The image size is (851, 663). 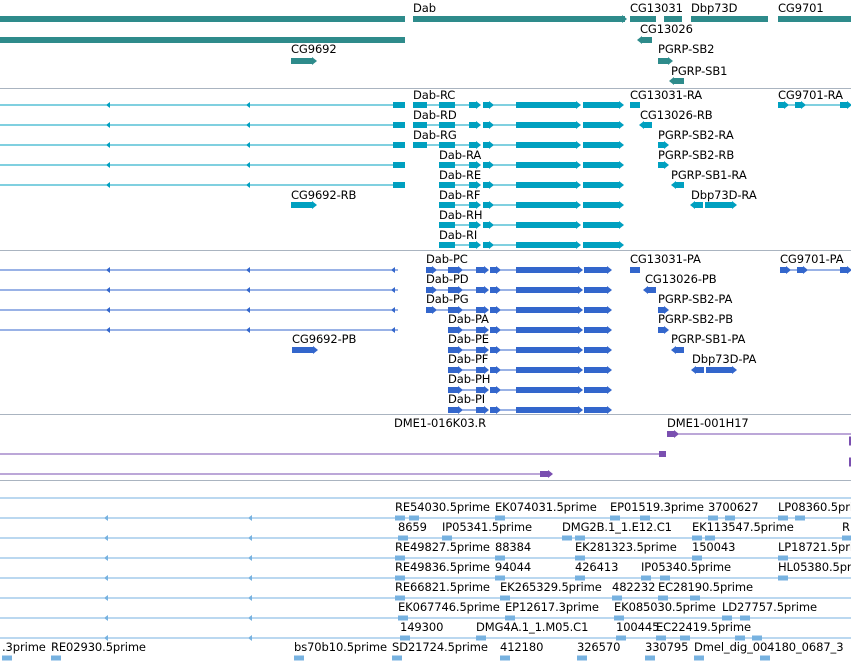 I want to click on protein-label: PGRP-SB2-PB, so click(x=696, y=319).